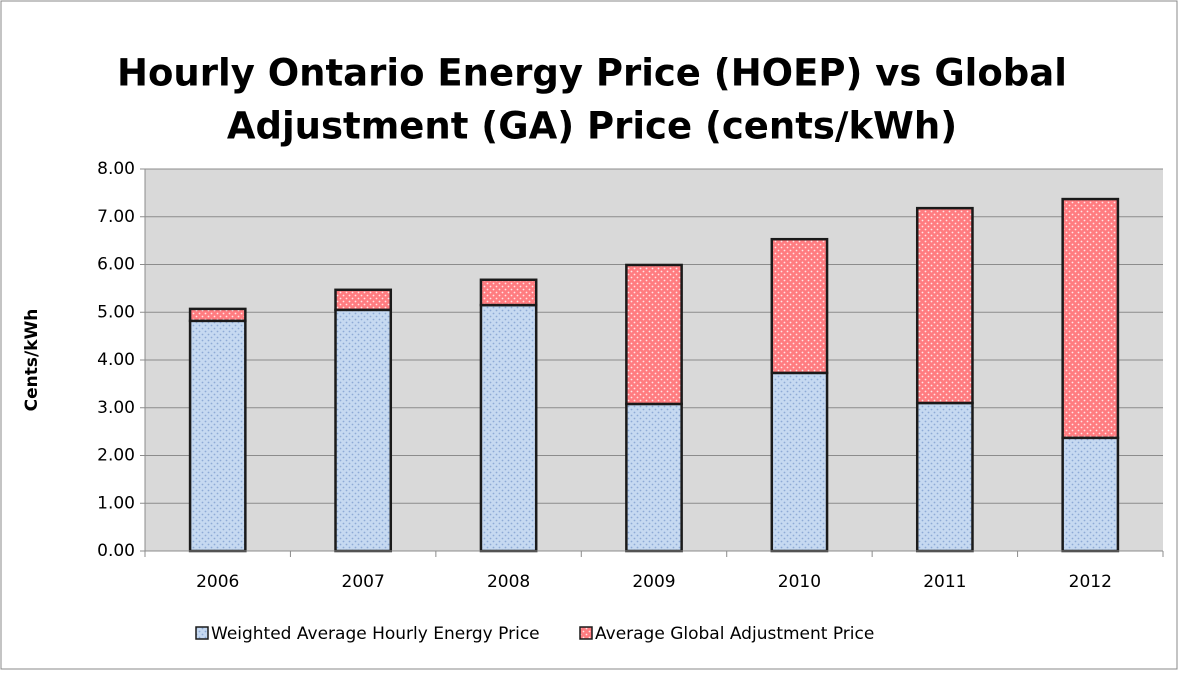  Describe the element at coordinates (116, 503) in the screenshot. I see `y-tick-label: 1.00` at that location.